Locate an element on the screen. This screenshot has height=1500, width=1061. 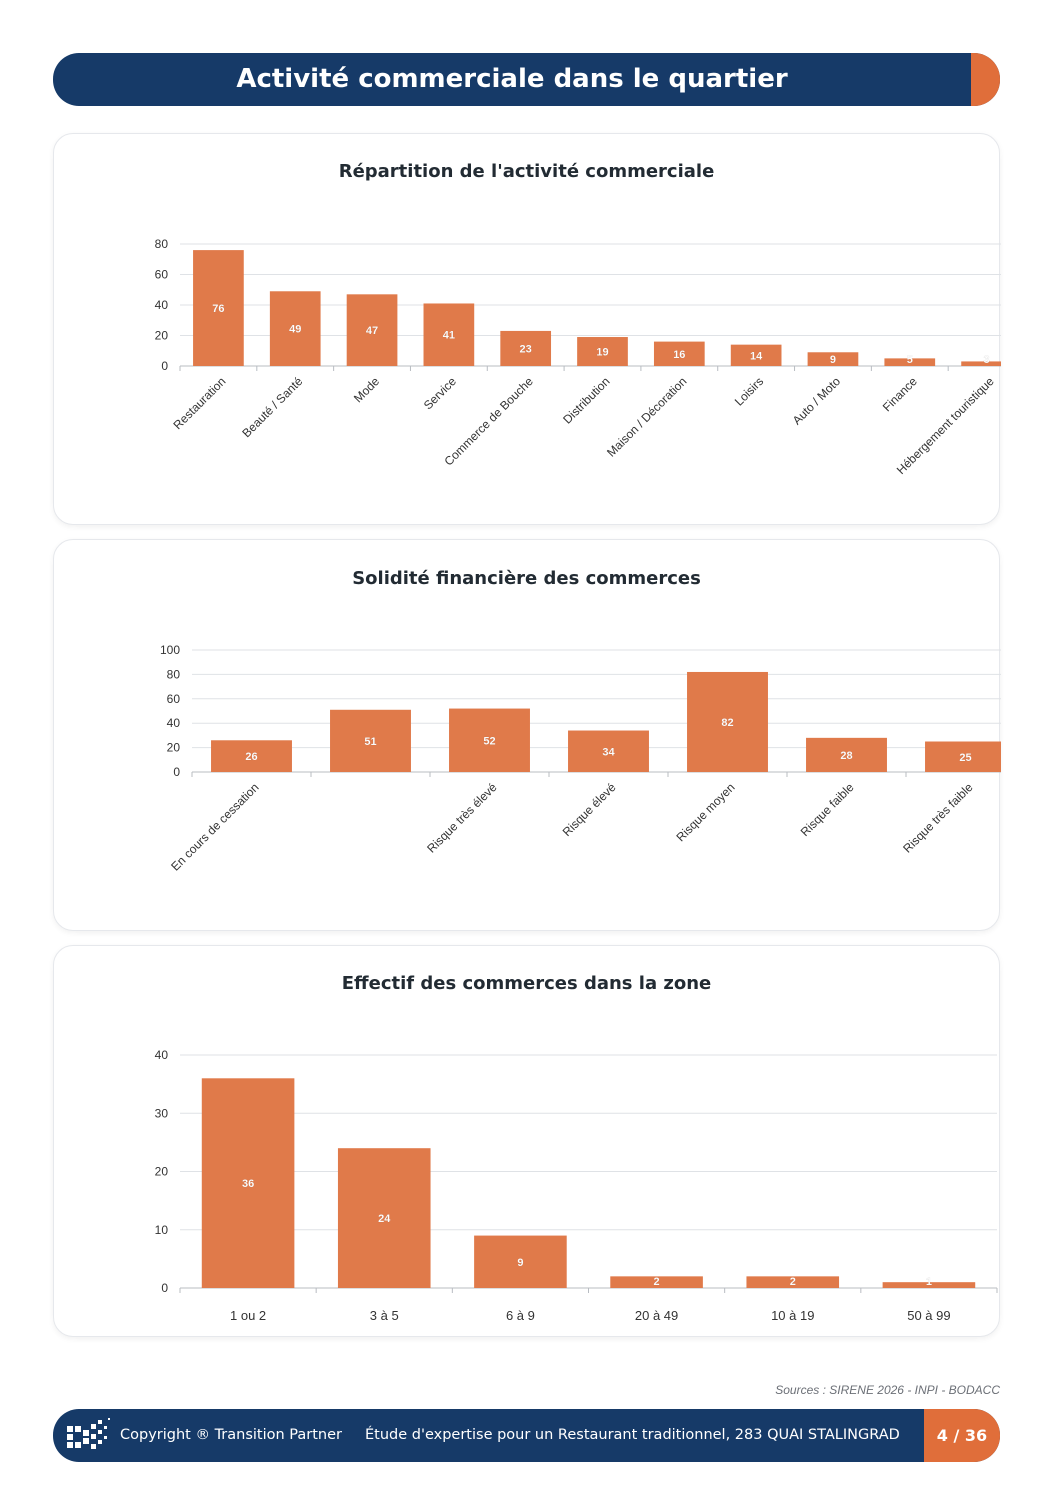
data-label: 25 is located at coordinates (965, 758).